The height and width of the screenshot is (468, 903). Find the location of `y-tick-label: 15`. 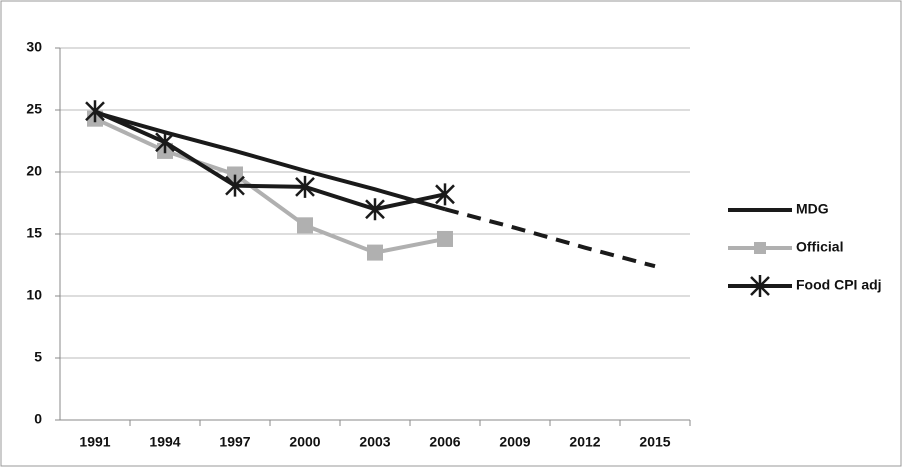

y-tick-label: 15 is located at coordinates (34, 233).